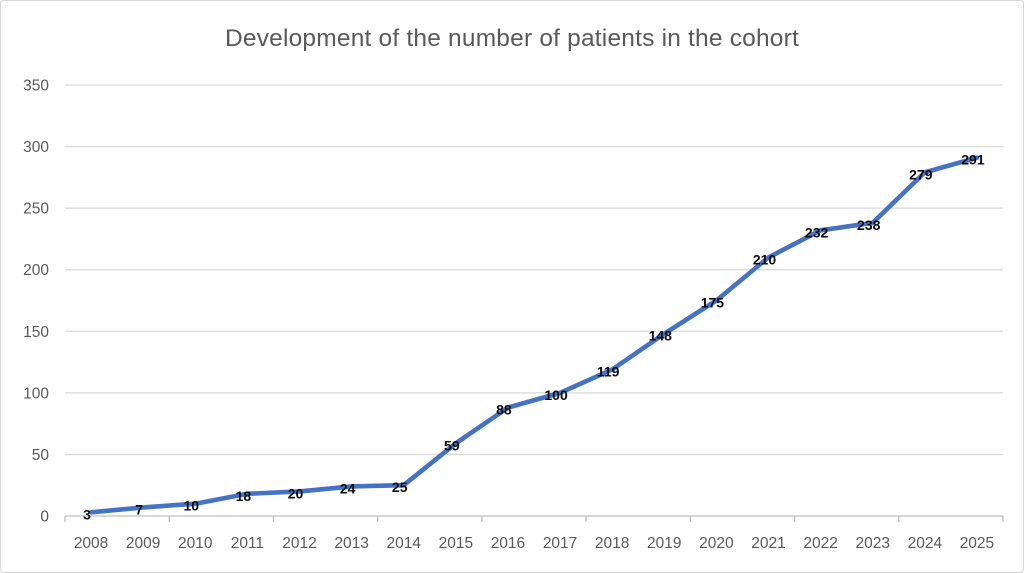  I want to click on data-point-label: 232, so click(817, 232).